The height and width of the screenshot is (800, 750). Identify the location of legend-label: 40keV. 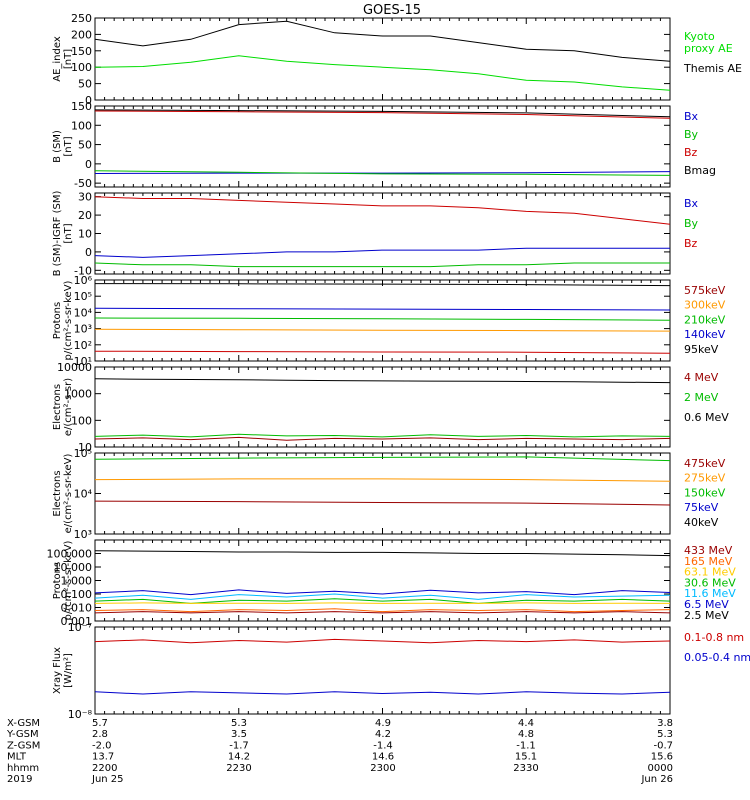
(701, 522).